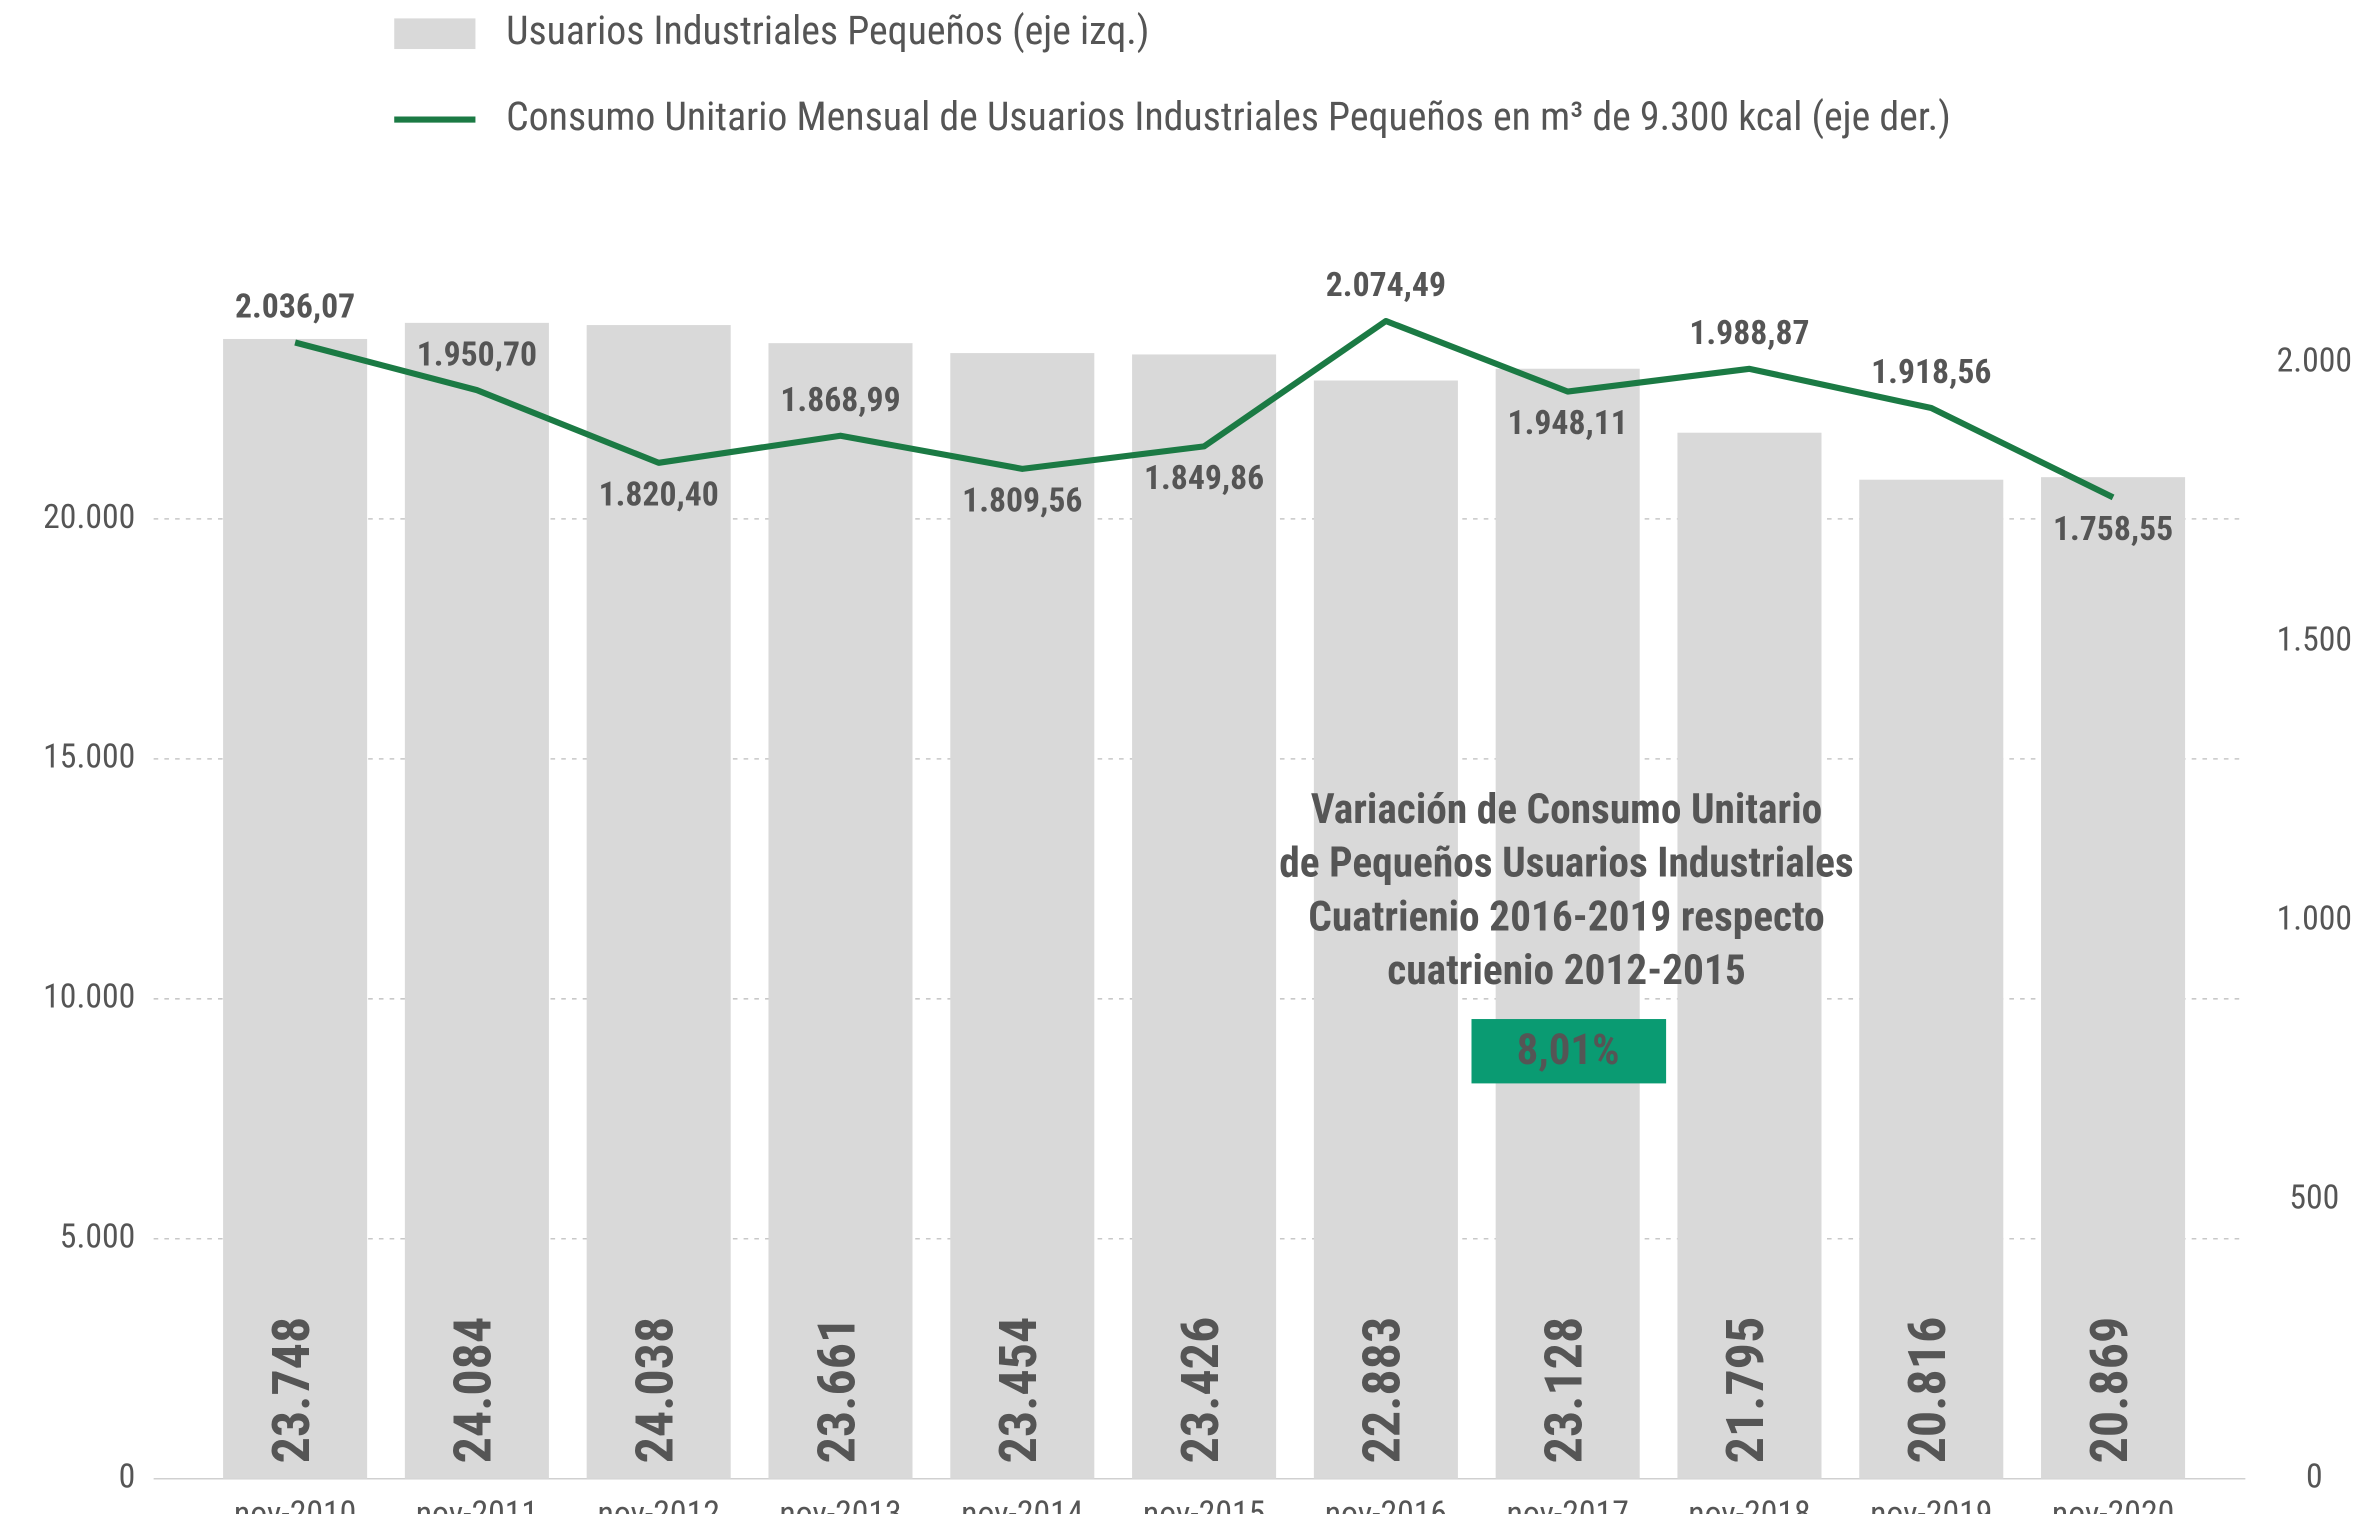 The width and height of the screenshot is (2376, 1514). Describe the element at coordinates (1745, 1390) in the screenshot. I see `bar-value-label: 21.795` at that location.